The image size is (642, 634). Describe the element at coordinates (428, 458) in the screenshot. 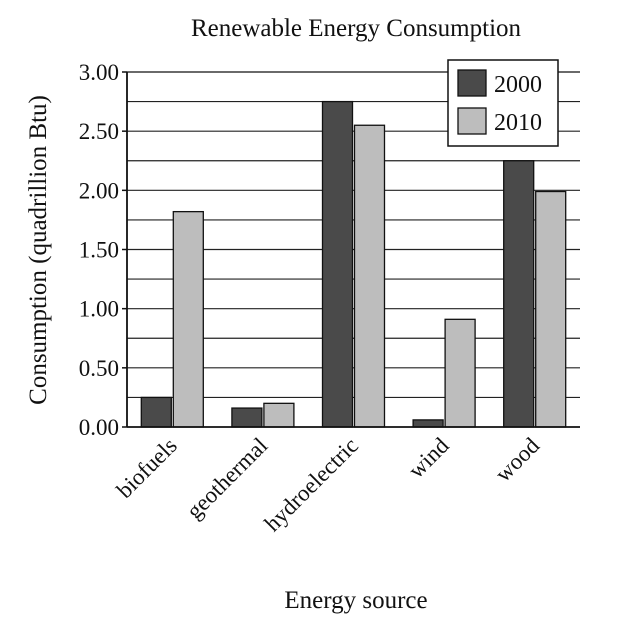

I see `x-tick-label: wind` at that location.